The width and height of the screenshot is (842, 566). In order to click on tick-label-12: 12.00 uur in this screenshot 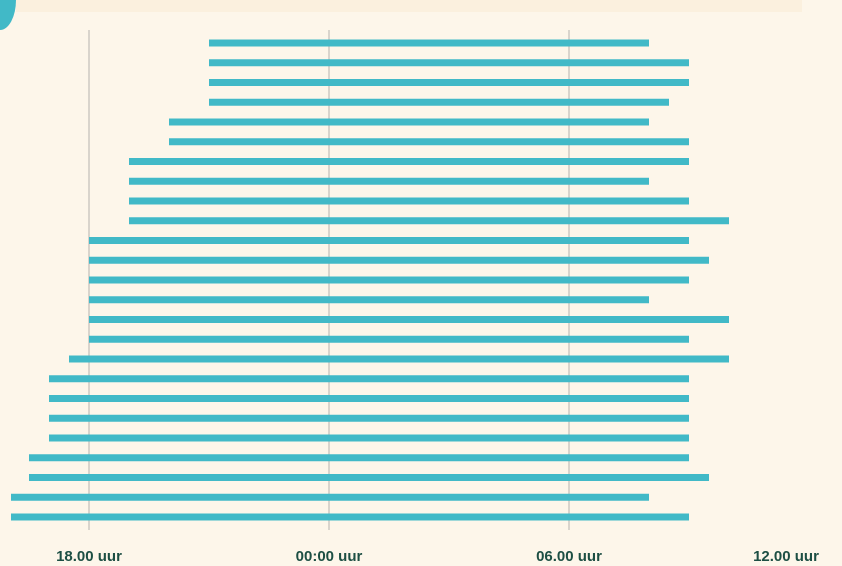, I will do `click(786, 556)`.